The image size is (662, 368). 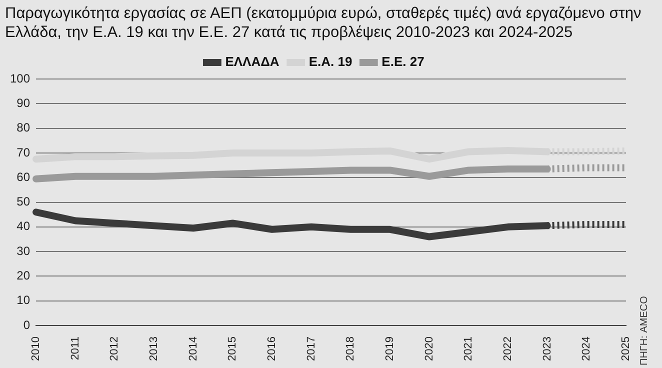 What do you see at coordinates (23, 251) in the screenshot?
I see `y-tick-label: 30` at bounding box center [23, 251].